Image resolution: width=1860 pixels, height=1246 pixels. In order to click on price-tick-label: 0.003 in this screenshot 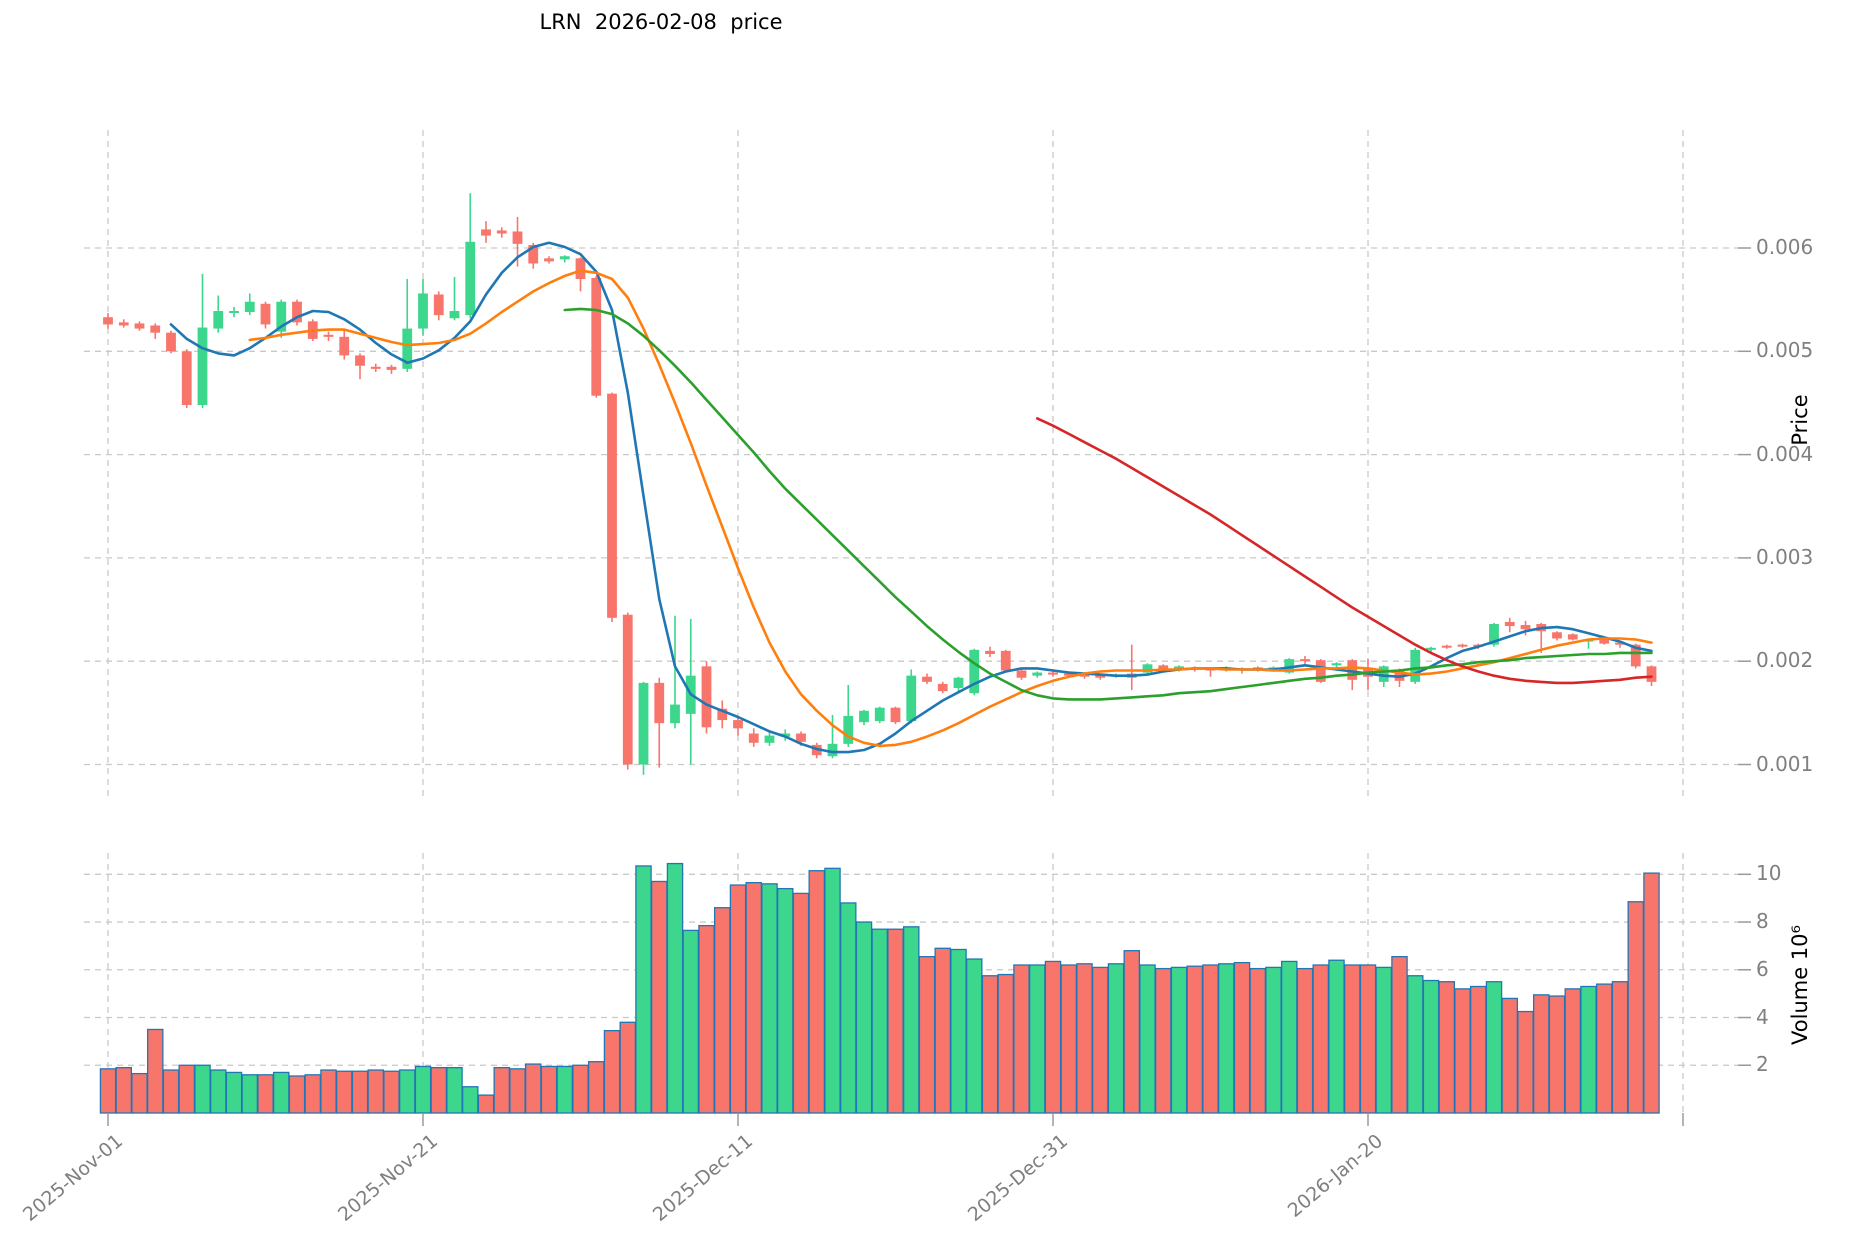, I will do `click(1785, 556)`.